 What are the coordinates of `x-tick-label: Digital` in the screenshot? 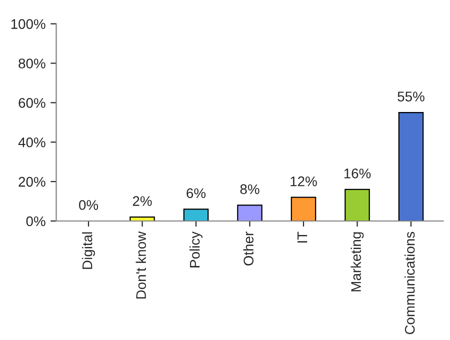 It's located at (88, 250).